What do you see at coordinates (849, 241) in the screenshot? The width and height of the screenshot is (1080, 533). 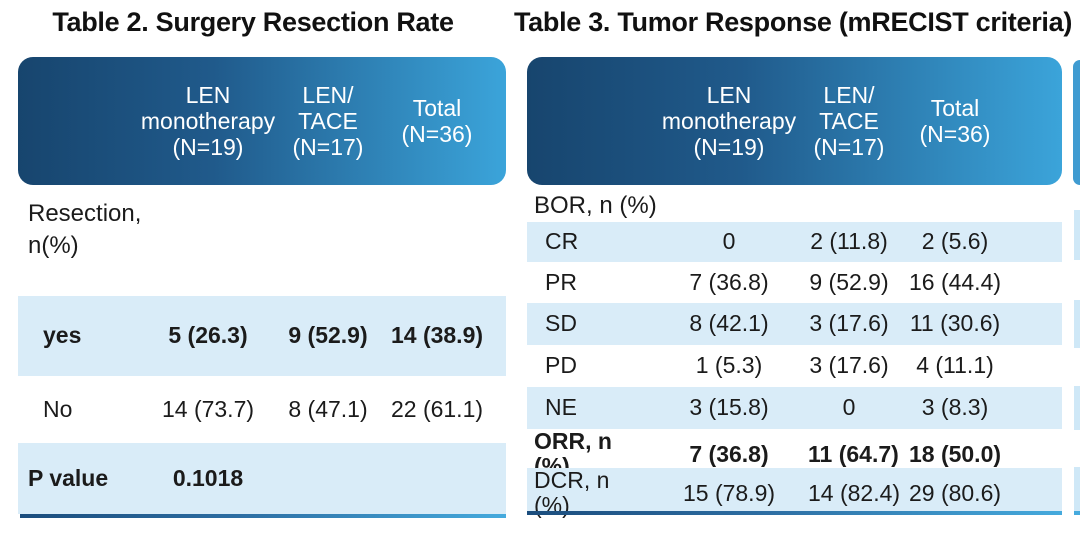 I see `cell-value: 2 (11.8)` at bounding box center [849, 241].